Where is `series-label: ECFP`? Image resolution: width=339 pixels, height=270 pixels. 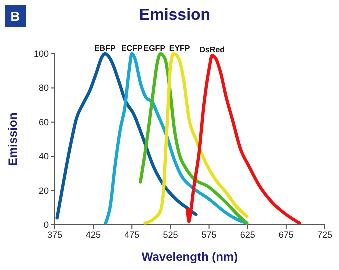
series-label: ECFP is located at coordinates (132, 48).